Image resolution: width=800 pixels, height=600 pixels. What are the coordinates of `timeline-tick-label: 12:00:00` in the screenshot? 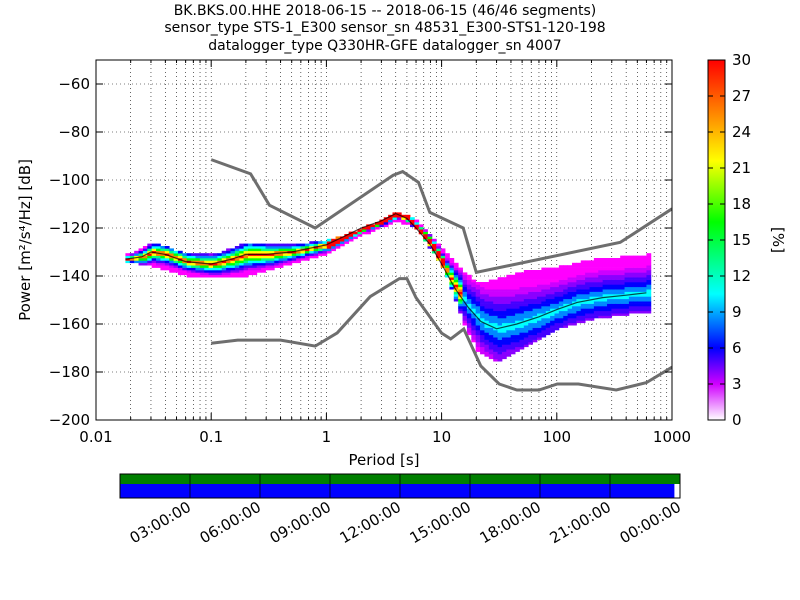 It's located at (370, 522).